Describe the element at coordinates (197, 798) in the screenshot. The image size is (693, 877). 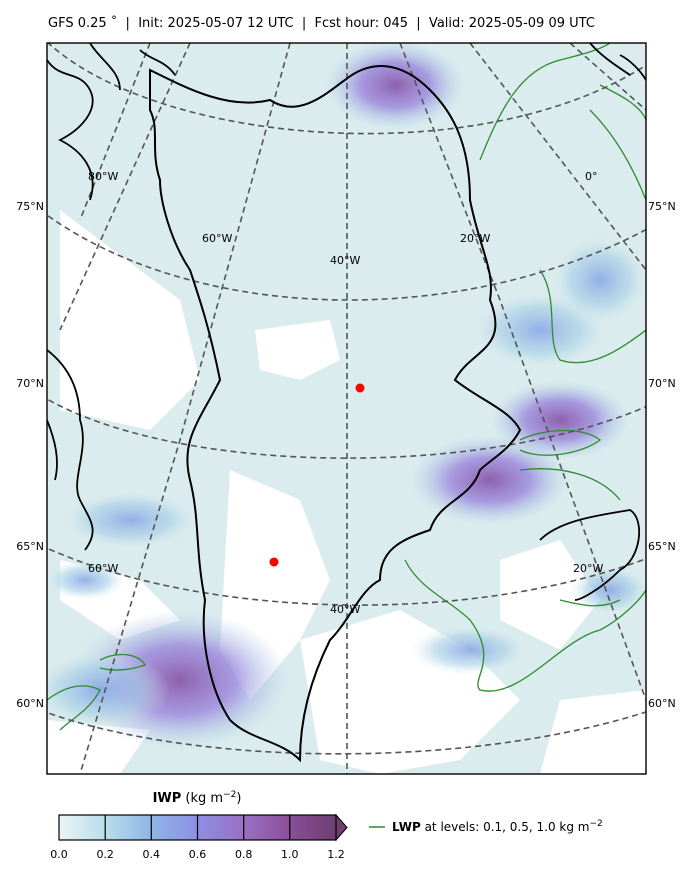
I see `colorbar-title: IWP (kg m−2)` at that location.